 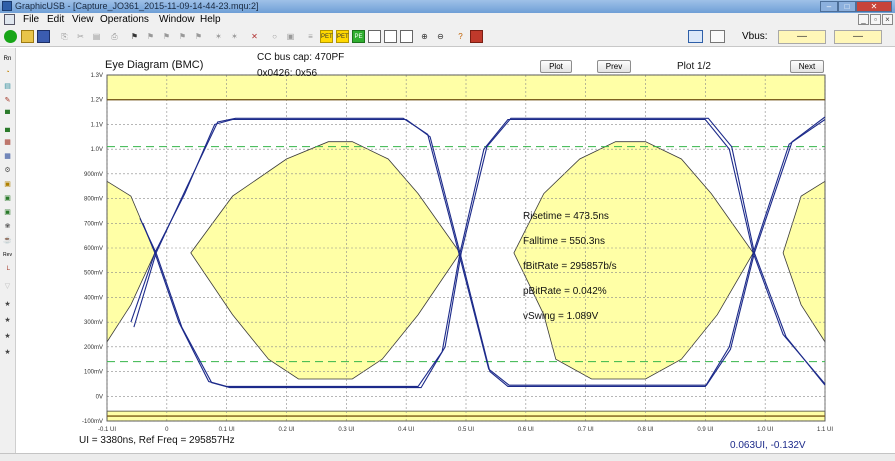 I want to click on x-tick-label: 1.0 UI, so click(x=765, y=430).